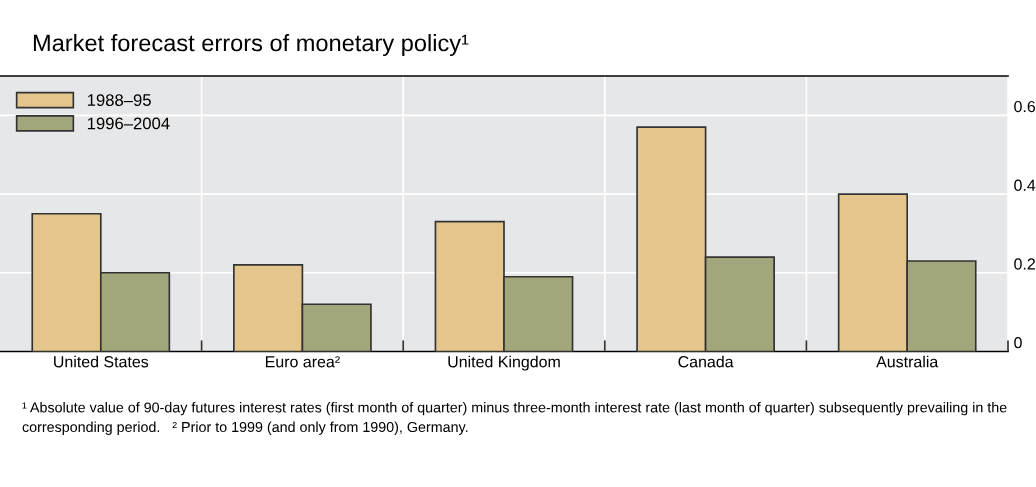 The width and height of the screenshot is (1036, 487). I want to click on chart-title: Market forecast errors of monetary policy¹, so click(251, 45).